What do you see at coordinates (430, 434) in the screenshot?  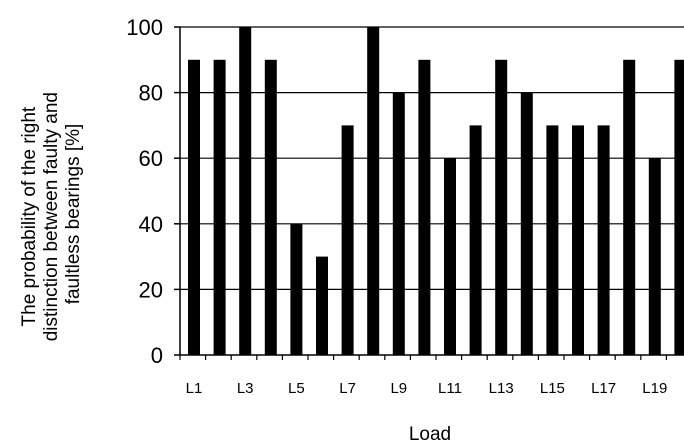 I see `x-axis-title: Load` at bounding box center [430, 434].